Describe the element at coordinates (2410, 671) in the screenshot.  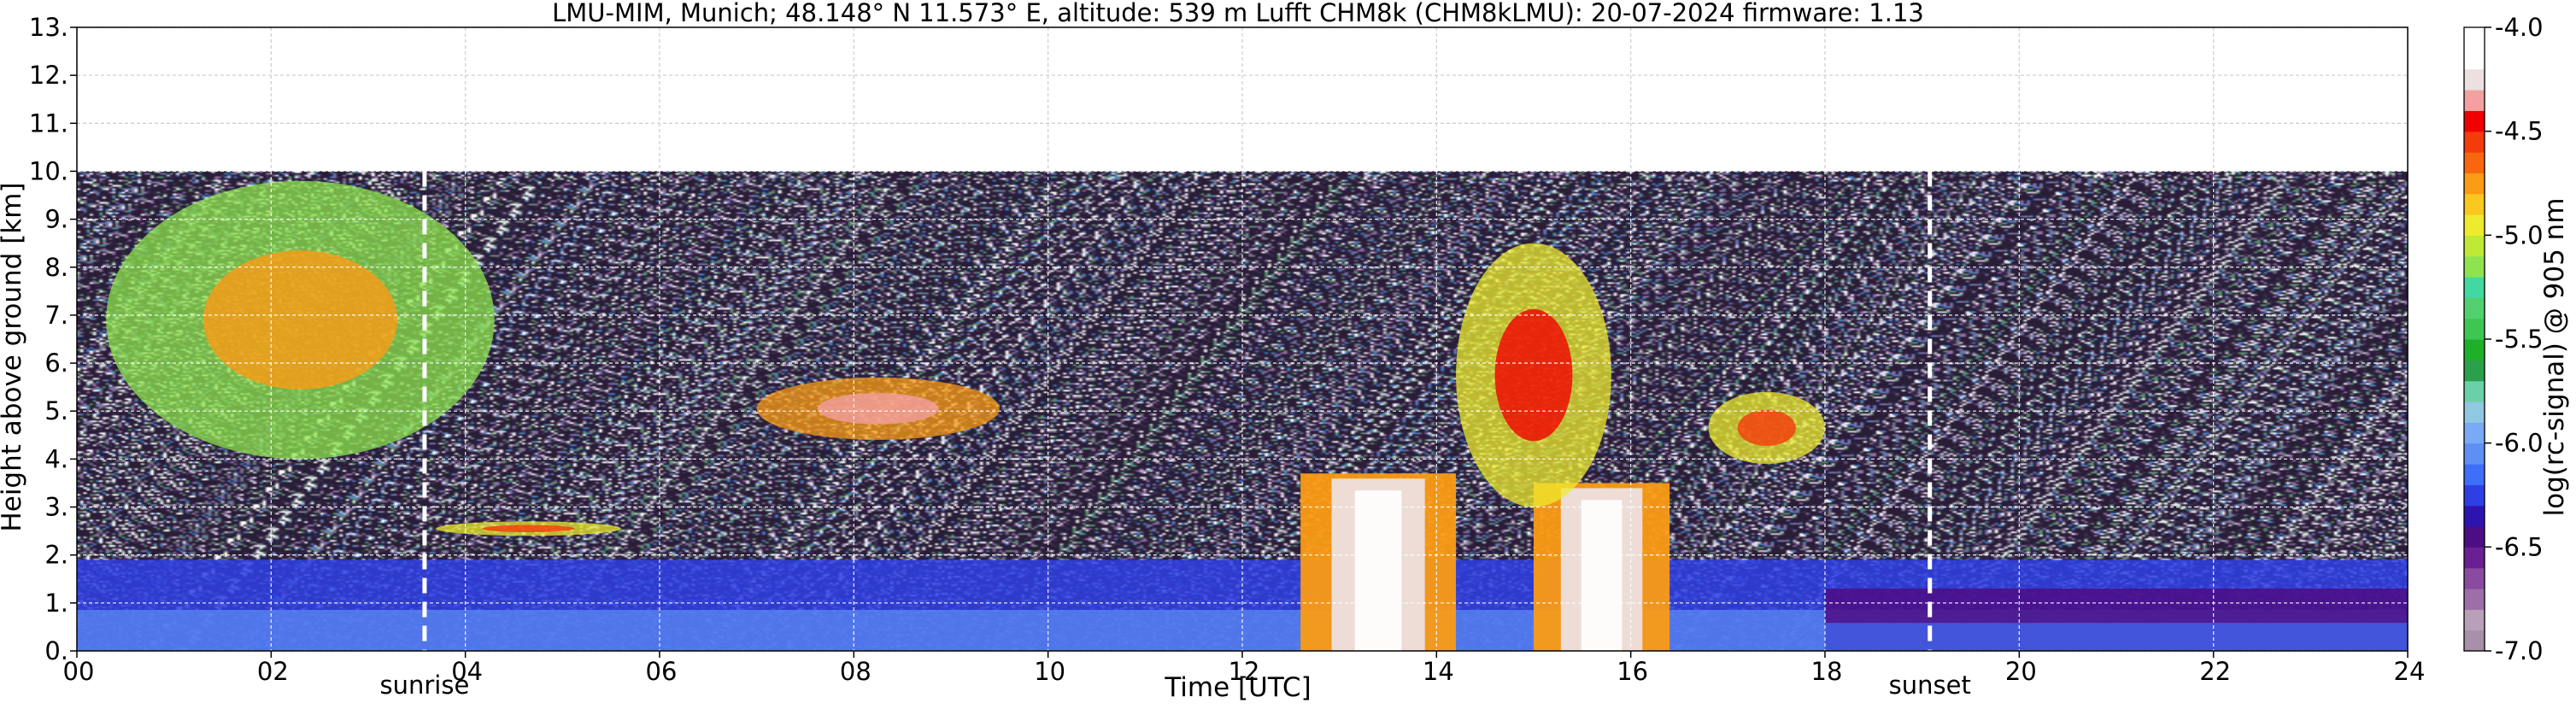
I see `x-tick-label: 24` at that location.